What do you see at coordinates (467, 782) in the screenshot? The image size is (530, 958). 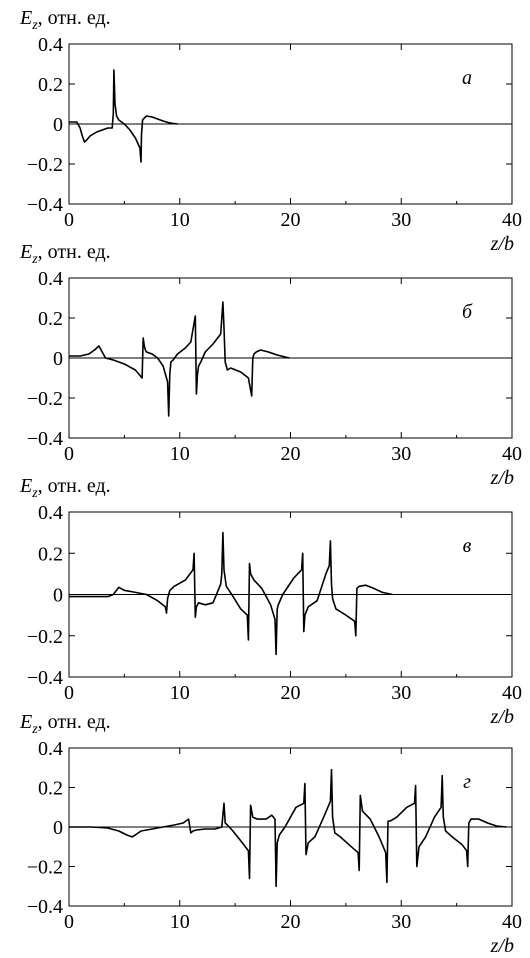 I see `panel-letter: г` at bounding box center [467, 782].